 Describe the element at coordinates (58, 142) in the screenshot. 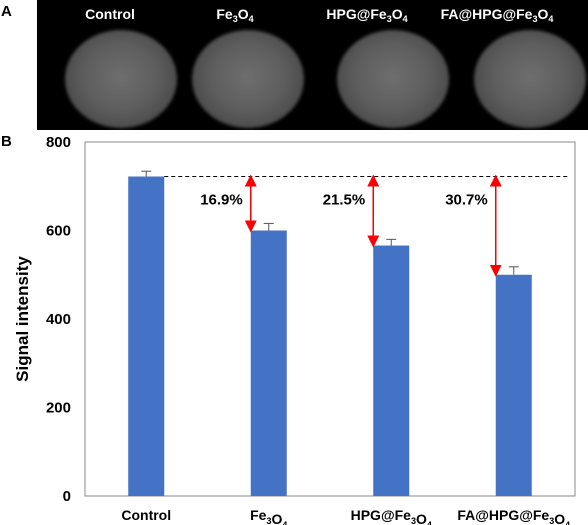

I see `y-tick-label: 800` at that location.